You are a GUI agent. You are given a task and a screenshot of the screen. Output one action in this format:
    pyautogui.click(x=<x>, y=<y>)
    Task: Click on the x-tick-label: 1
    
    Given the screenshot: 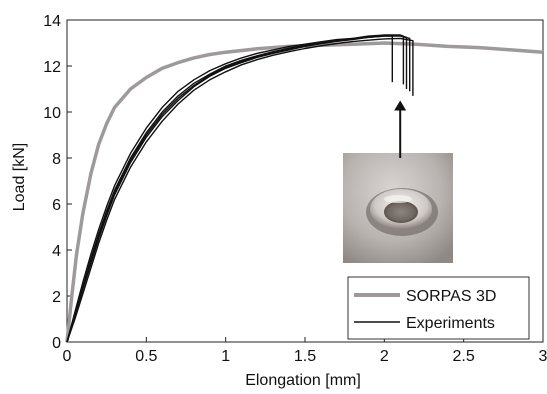 What is the action you would take?
    pyautogui.click(x=225, y=356)
    